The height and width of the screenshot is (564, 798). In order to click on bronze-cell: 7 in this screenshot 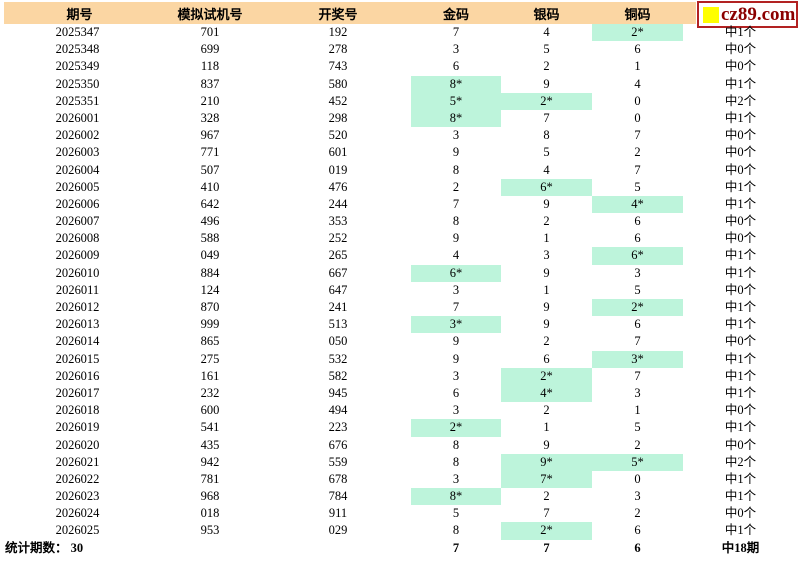, I will do `click(637, 135)`.